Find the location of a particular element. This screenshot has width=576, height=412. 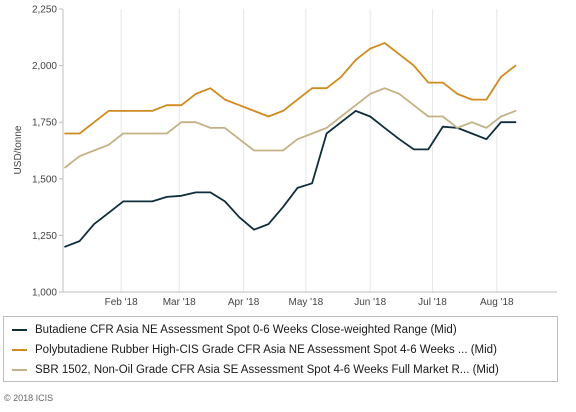

y-tick-label: 1,250 is located at coordinates (44, 236).